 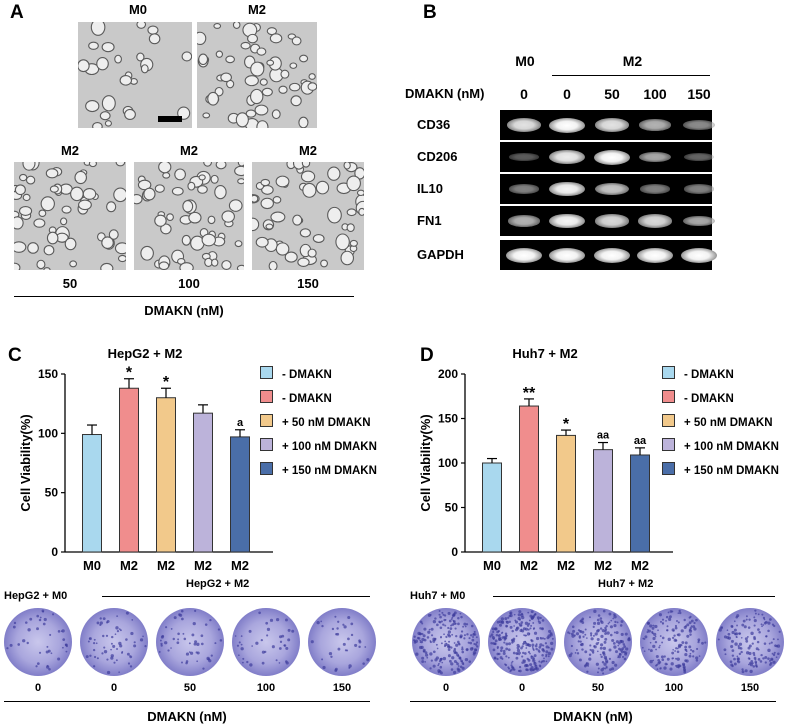 I want to click on blot-row-label: CD36, so click(x=434, y=124).